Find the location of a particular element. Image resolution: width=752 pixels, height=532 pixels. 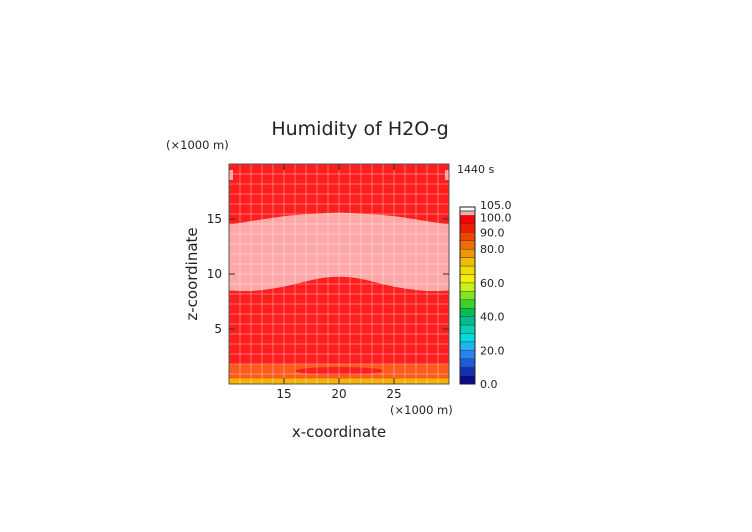

colorbar-frame is located at coordinates (467, 295).